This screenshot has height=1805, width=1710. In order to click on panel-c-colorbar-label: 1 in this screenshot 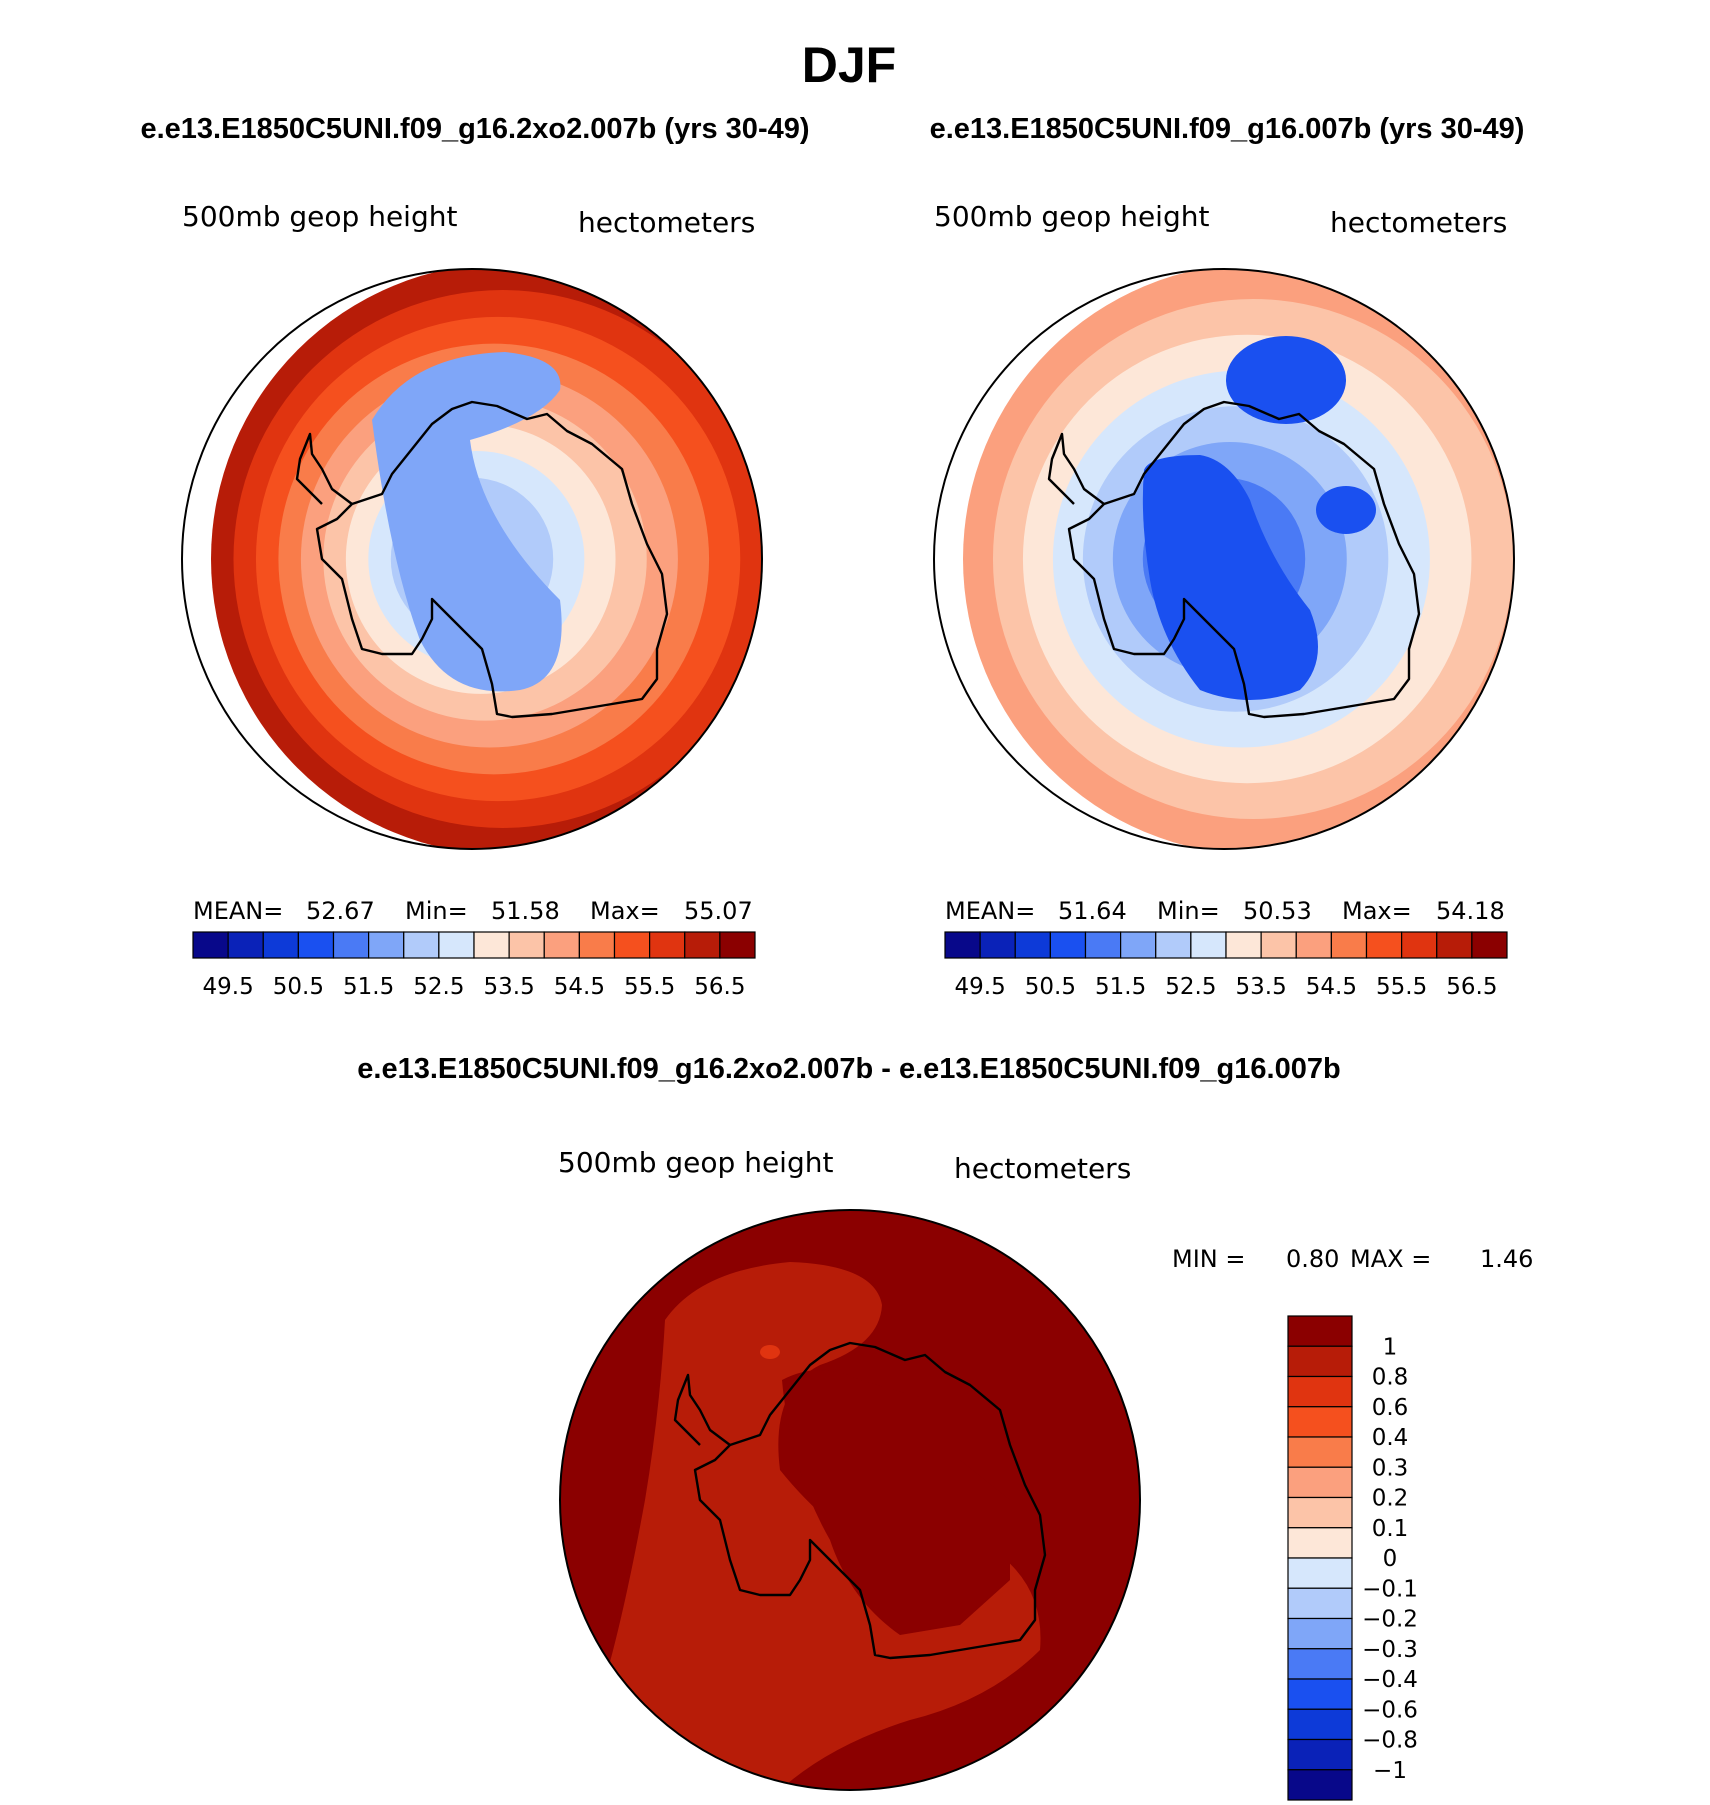, I will do `click(1390, 1347)`.